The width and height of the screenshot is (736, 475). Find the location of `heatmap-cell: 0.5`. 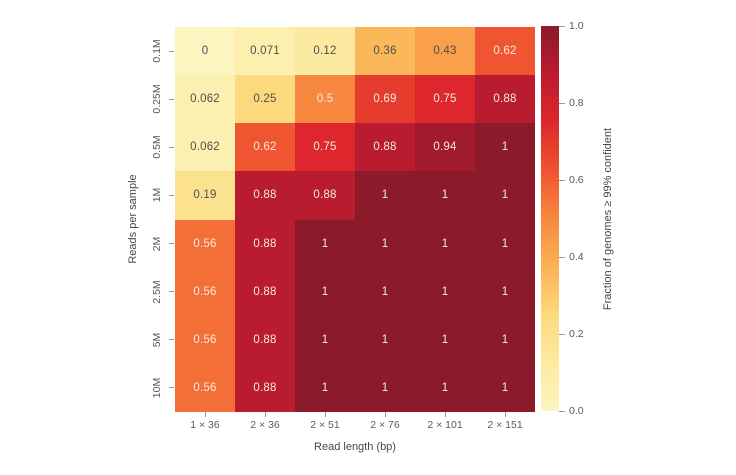

heatmap-cell: 0.5 is located at coordinates (325, 99).